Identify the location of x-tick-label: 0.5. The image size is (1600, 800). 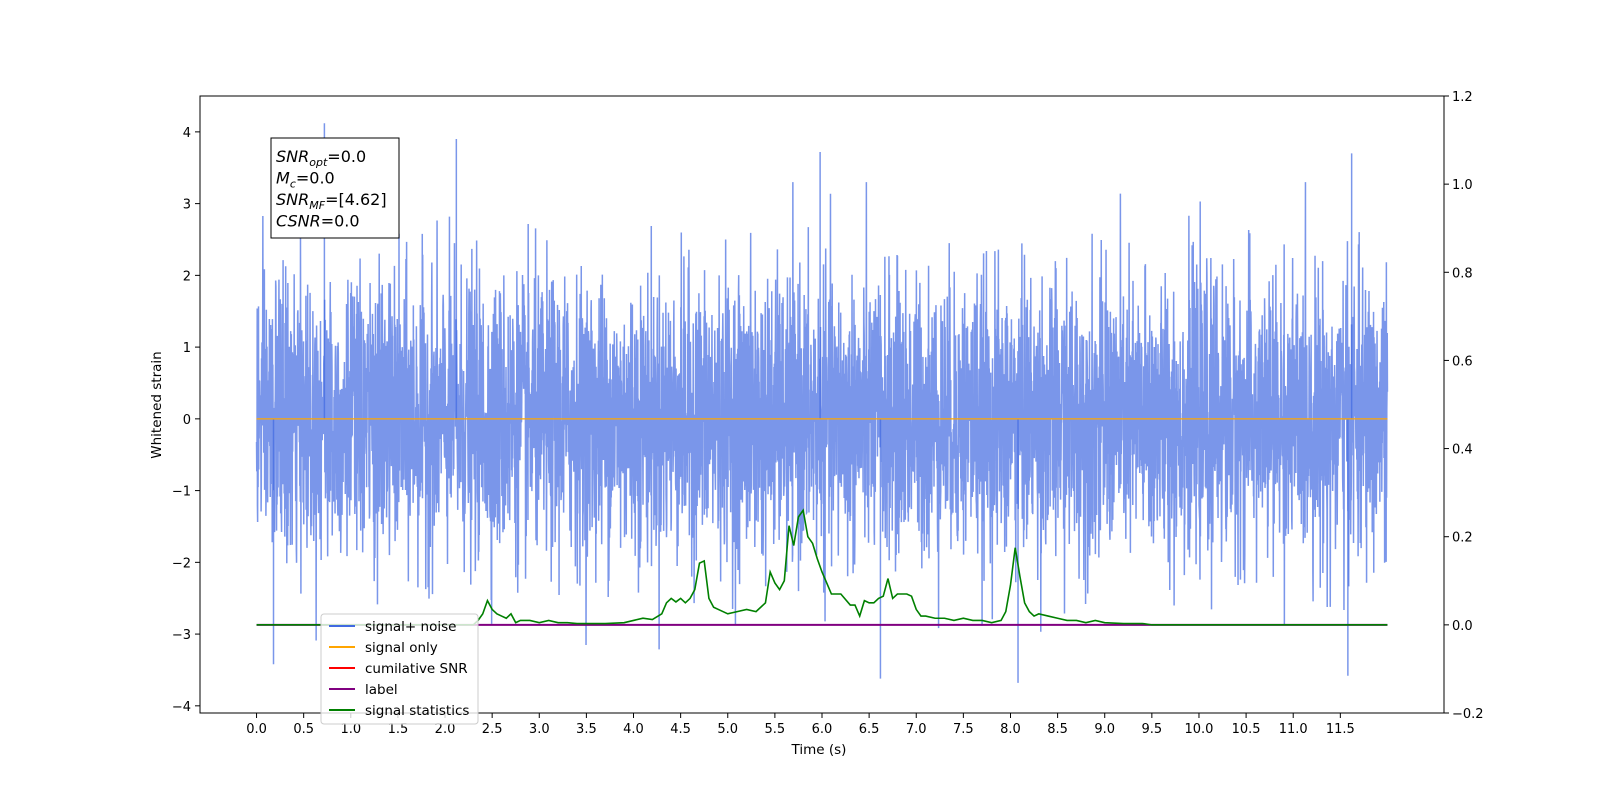
(303, 729).